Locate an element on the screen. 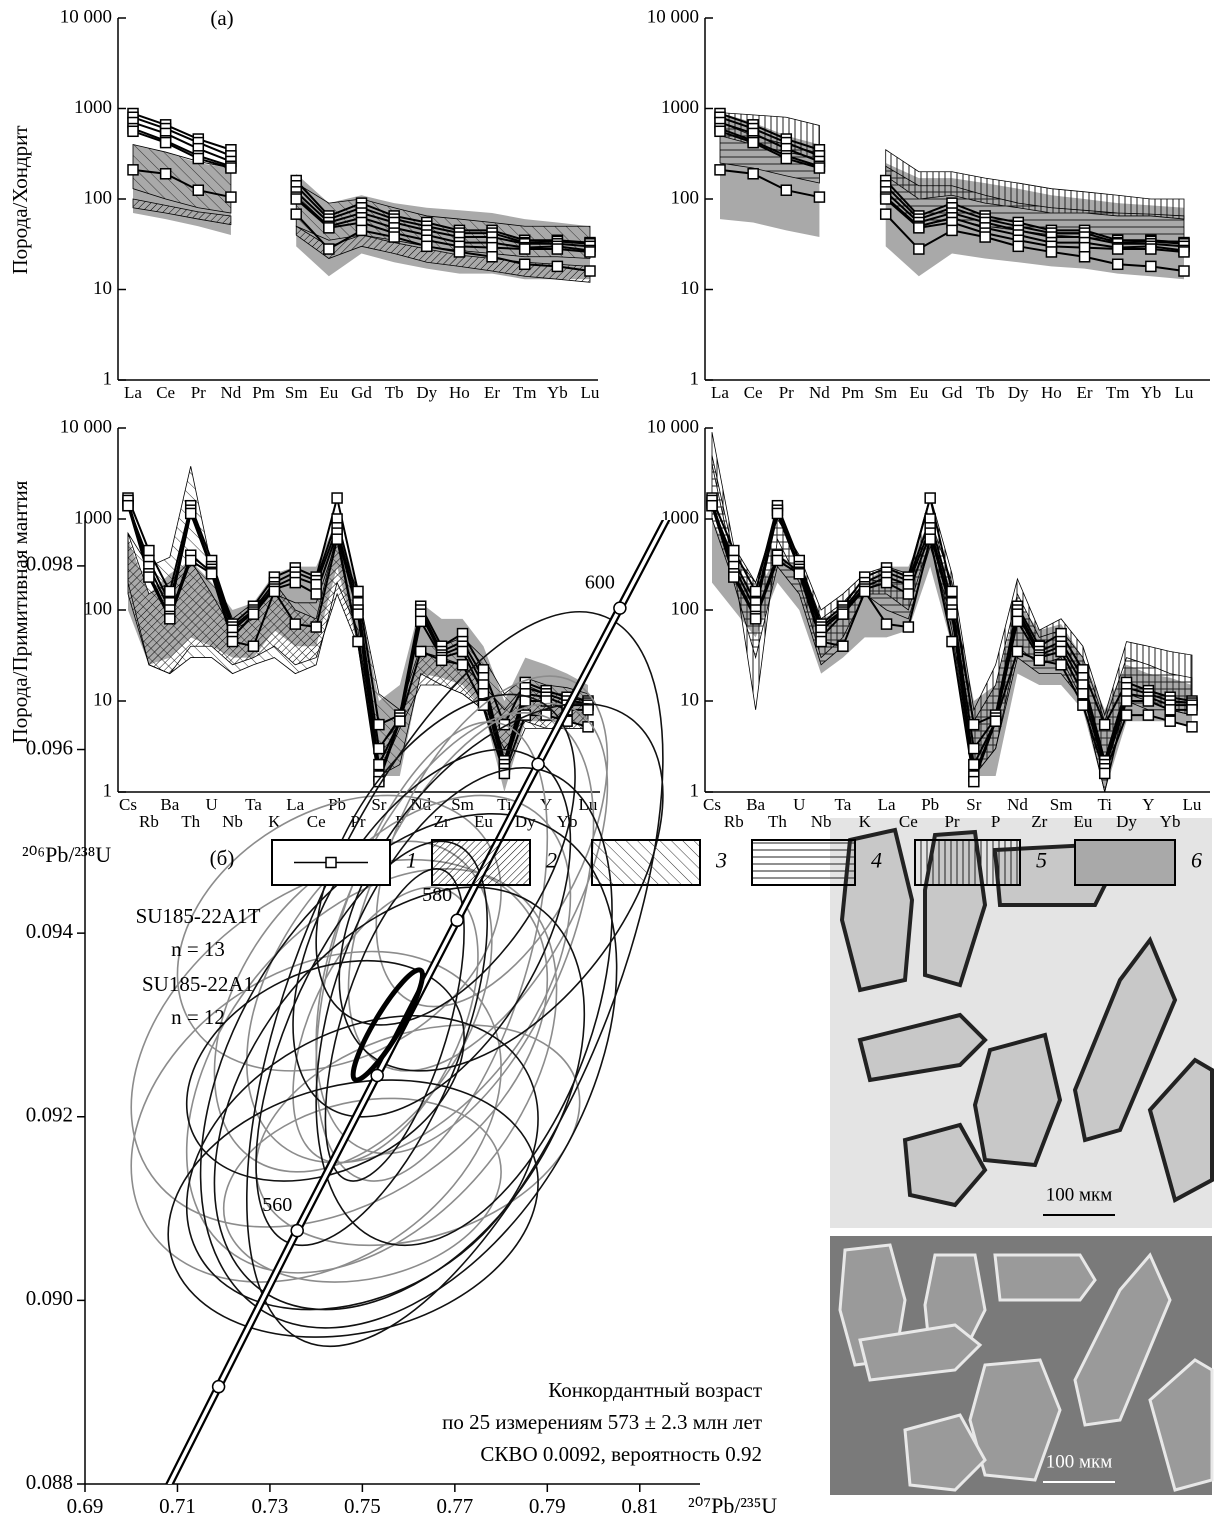 Image resolution: width=1217 pixels, height=1521 pixels. x-tick-label: Gd is located at coordinates (952, 392).